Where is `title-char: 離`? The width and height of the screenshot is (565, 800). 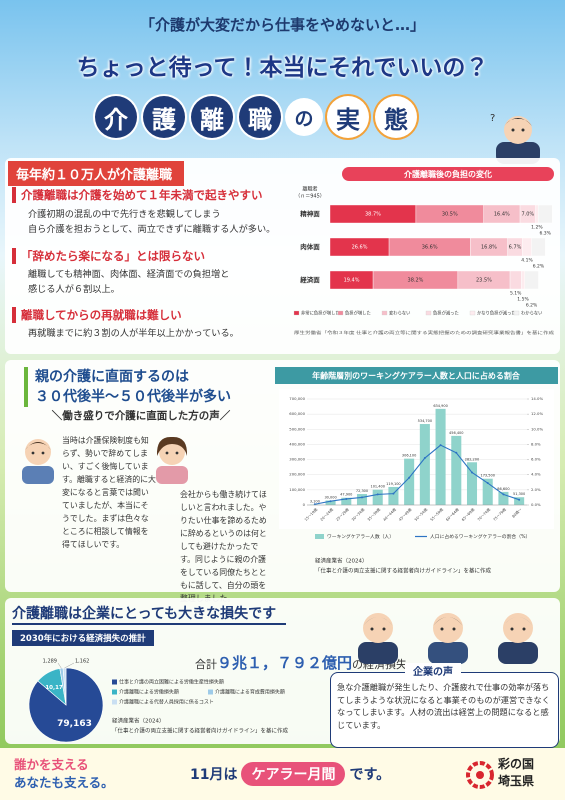 title-char: 離 is located at coordinates (212, 117).